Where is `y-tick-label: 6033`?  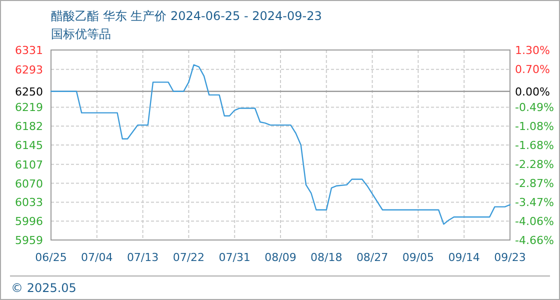
y-tick-label: 6033 is located at coordinates (29, 203).